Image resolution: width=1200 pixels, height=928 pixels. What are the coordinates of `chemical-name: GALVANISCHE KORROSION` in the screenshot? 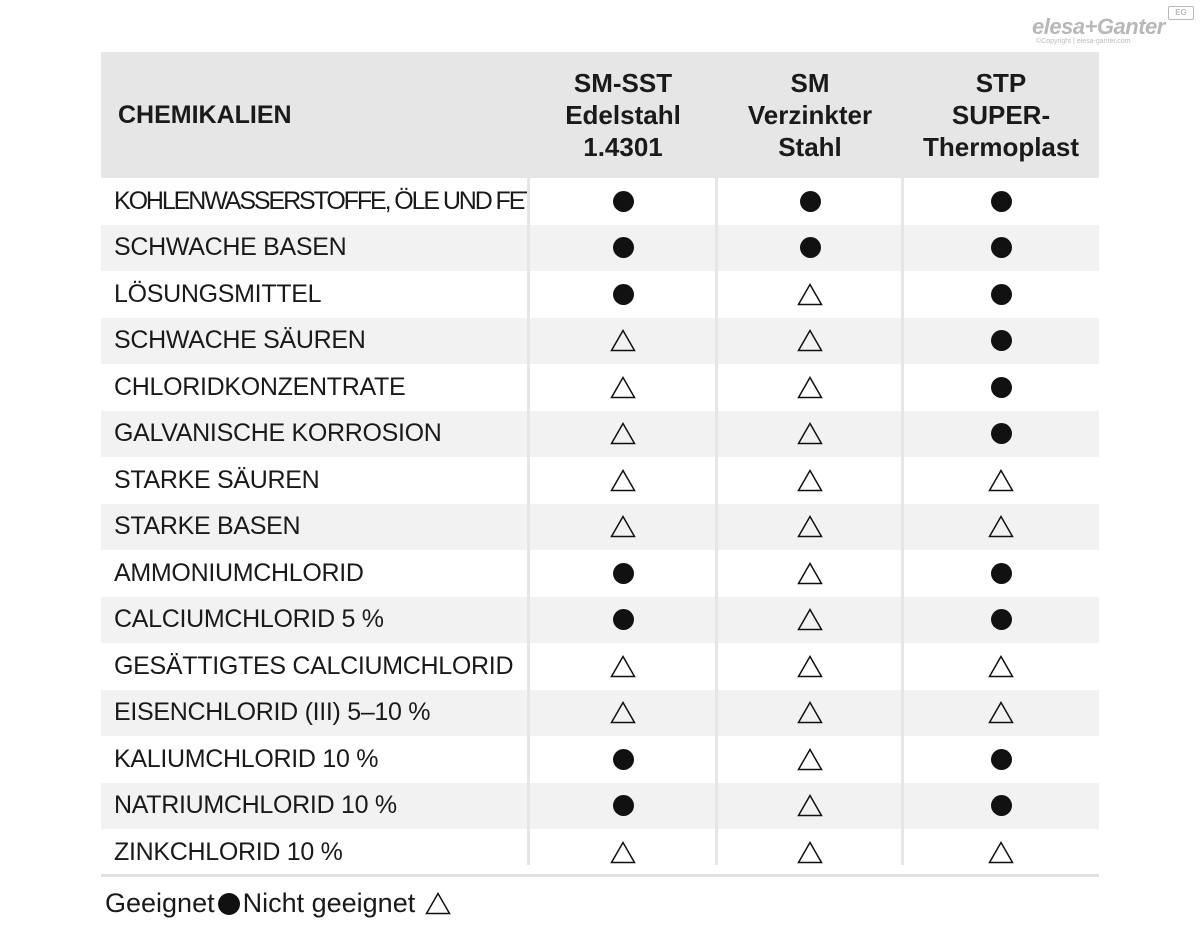 It's located at (278, 433).